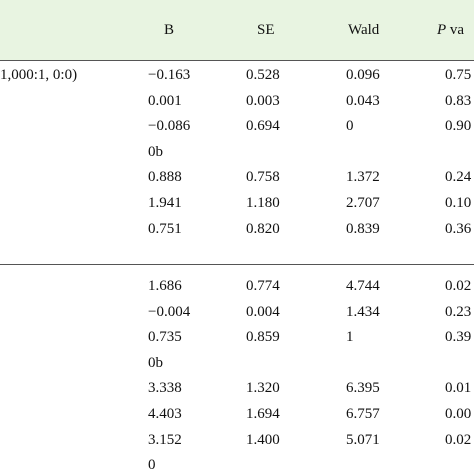 Image resolution: width=474 pixels, height=474 pixels. I want to click on cell: 0.751, so click(165, 228).